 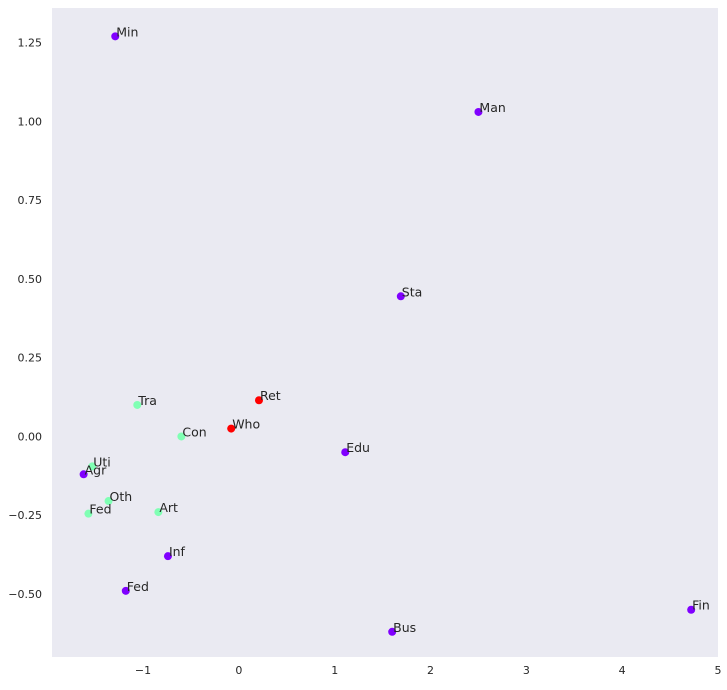 I want to click on y-tick-label: 0.75, so click(x=30, y=200).